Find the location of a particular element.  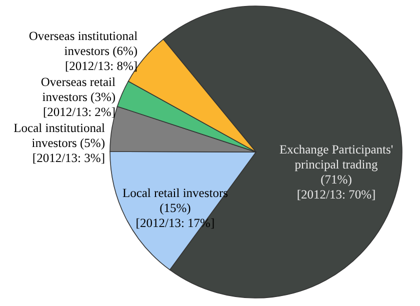

slice-label: Local retail investors is located at coordinates (175, 193).